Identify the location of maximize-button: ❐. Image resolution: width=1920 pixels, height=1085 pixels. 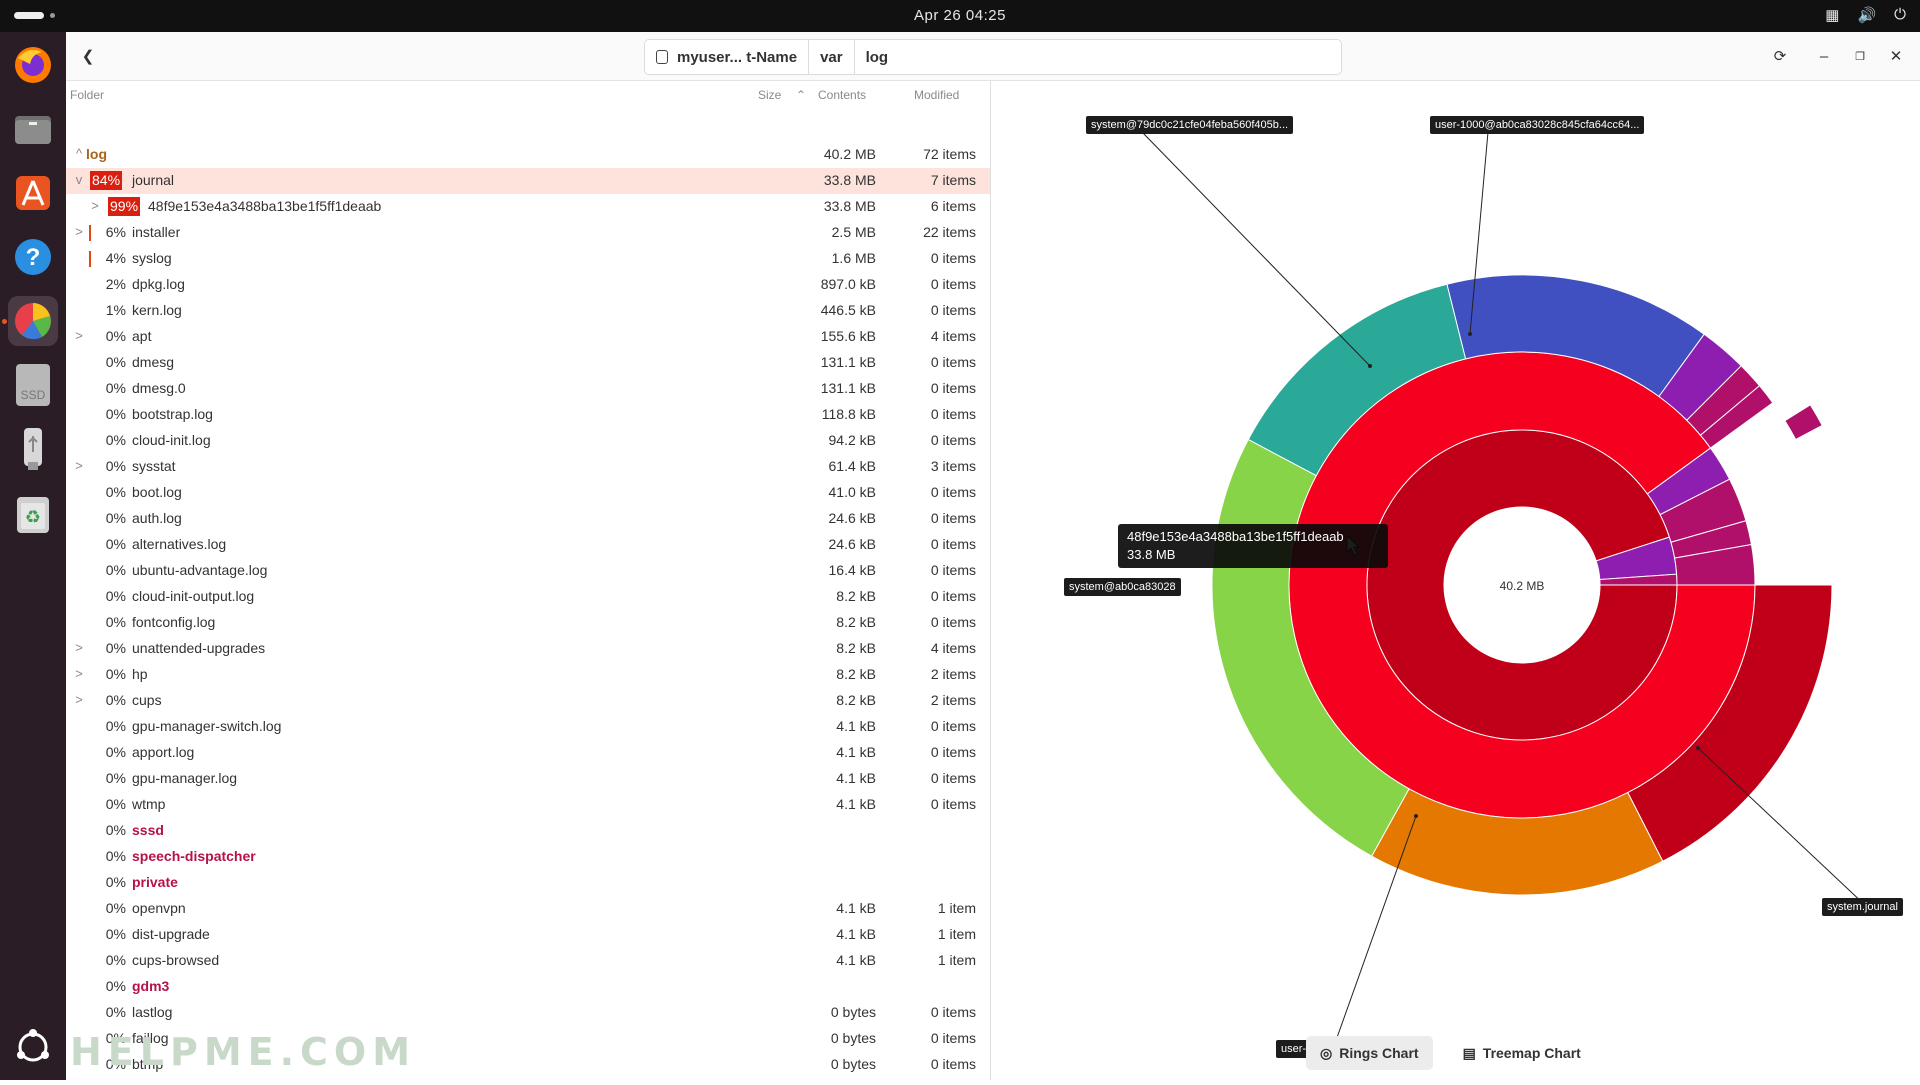
(1860, 56).